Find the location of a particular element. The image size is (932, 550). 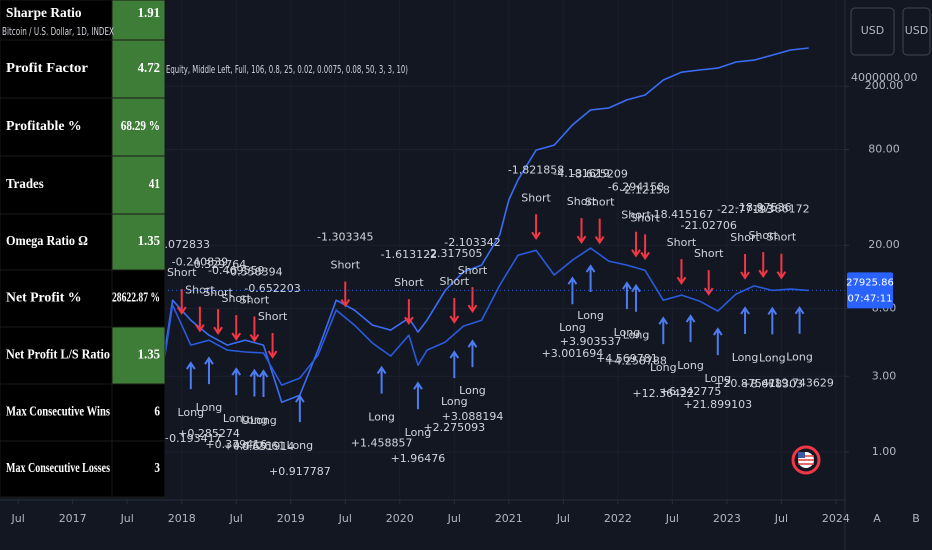

signal-profit: +0.917787 is located at coordinates (300, 471).